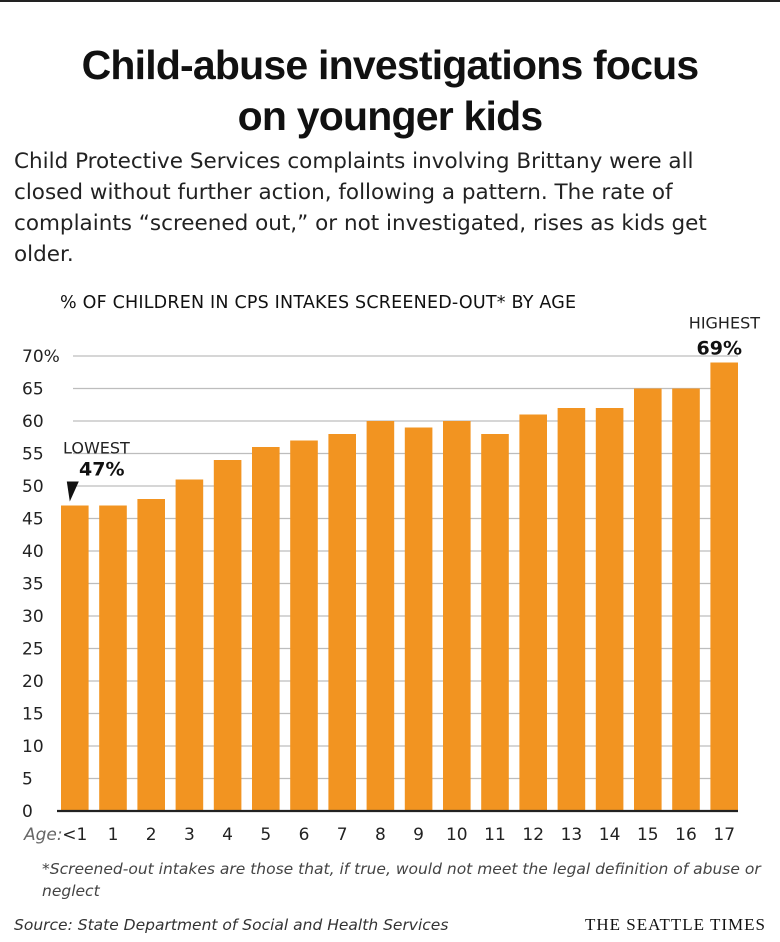 The image size is (780, 942). What do you see at coordinates (33, 487) in the screenshot?
I see `y-tick-label: 50` at bounding box center [33, 487].